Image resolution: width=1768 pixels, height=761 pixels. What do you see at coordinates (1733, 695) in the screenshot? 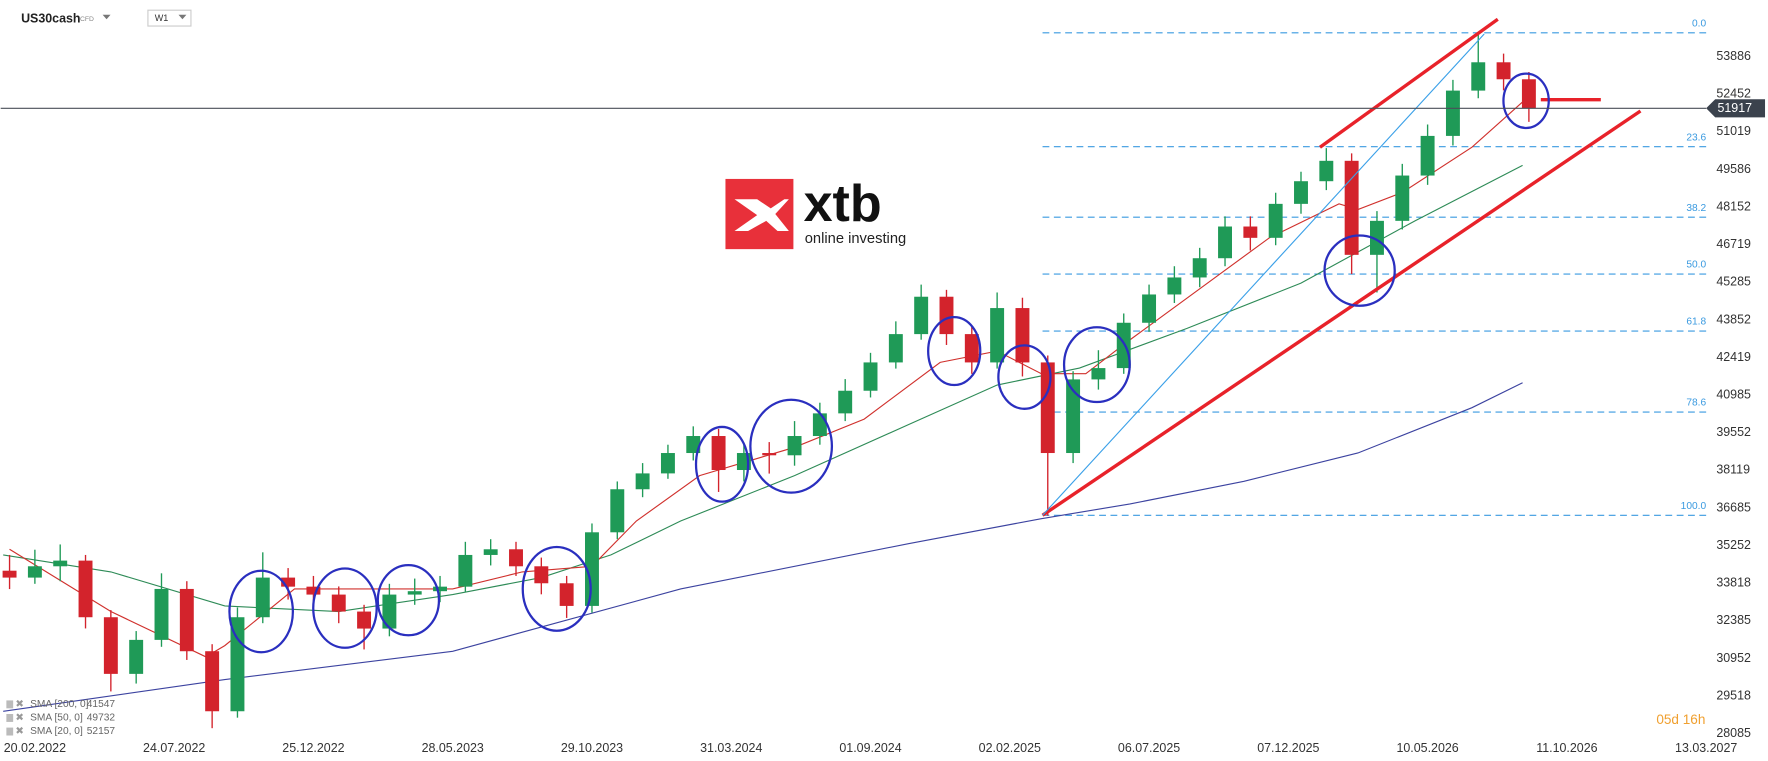
I see `y-tick-label: 29518` at bounding box center [1733, 695].